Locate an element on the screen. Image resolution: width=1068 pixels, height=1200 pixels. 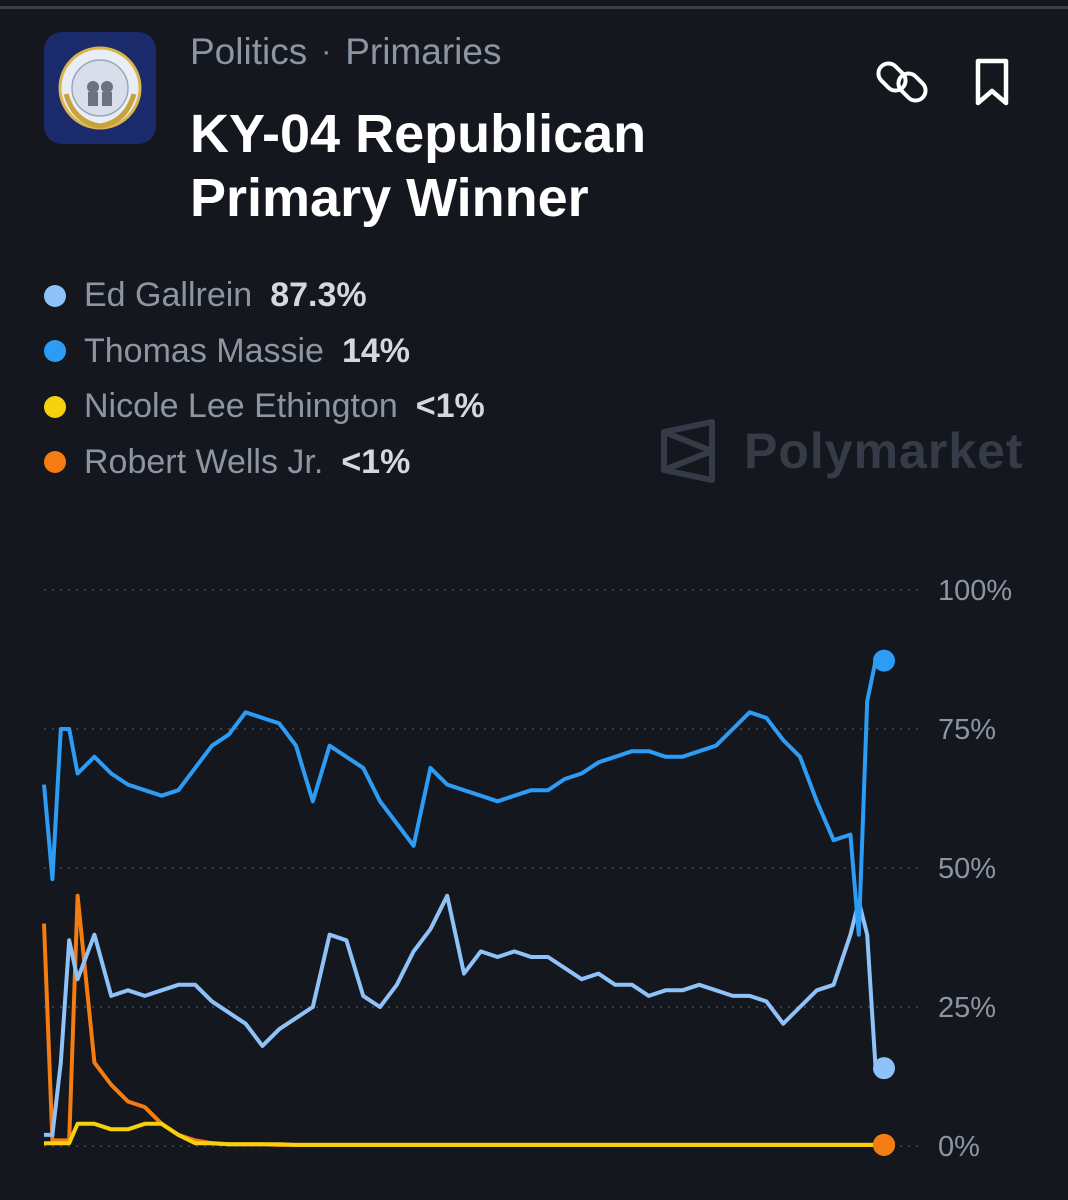
legend-item-thomas-massie: Thomas Massie 14% is located at coordinates (264, 352).